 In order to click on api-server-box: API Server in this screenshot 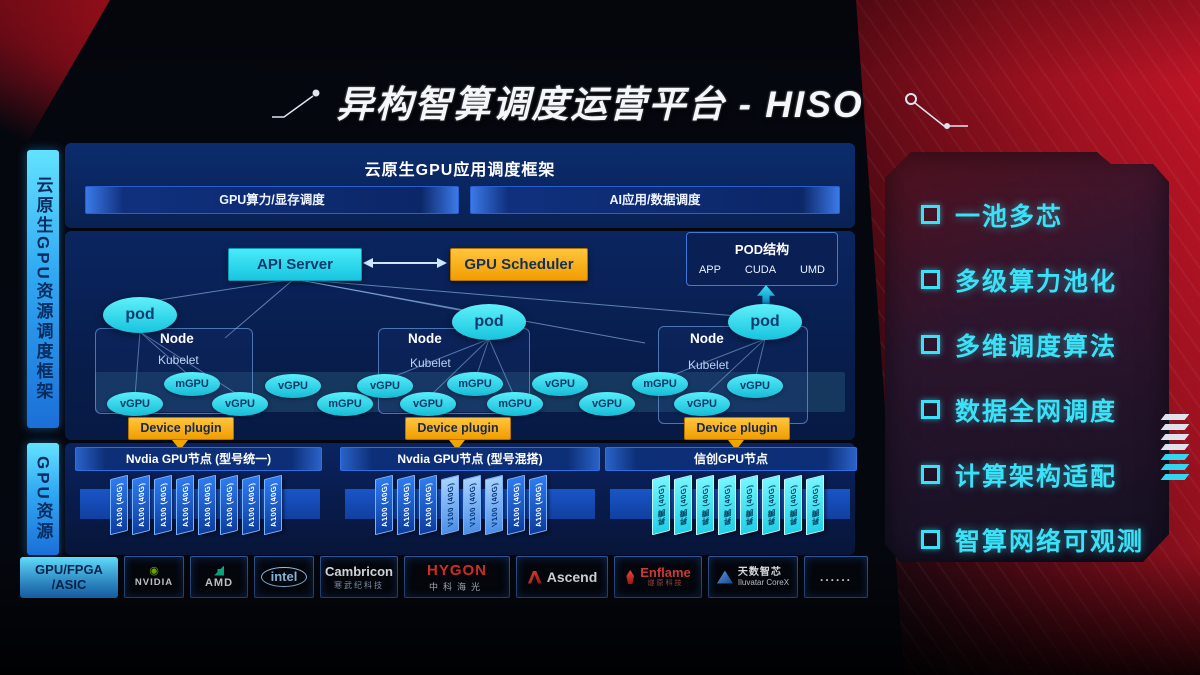, I will do `click(295, 264)`.